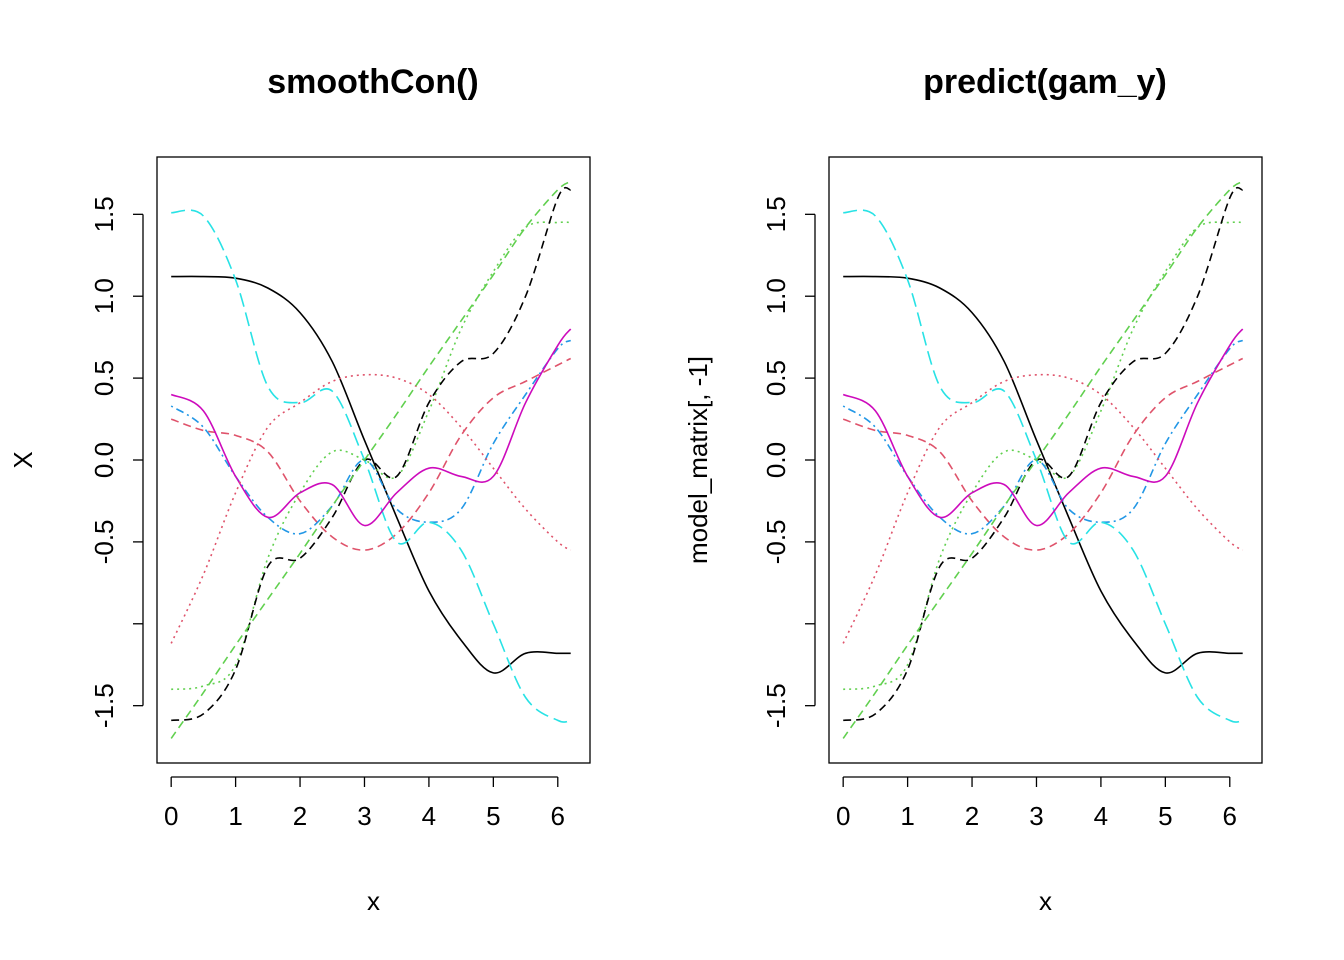 Image resolution: width=1344 pixels, height=960 pixels. Describe the element at coordinates (698, 460) in the screenshot. I see `y-axis-label: model_matrix[, -1]` at that location.